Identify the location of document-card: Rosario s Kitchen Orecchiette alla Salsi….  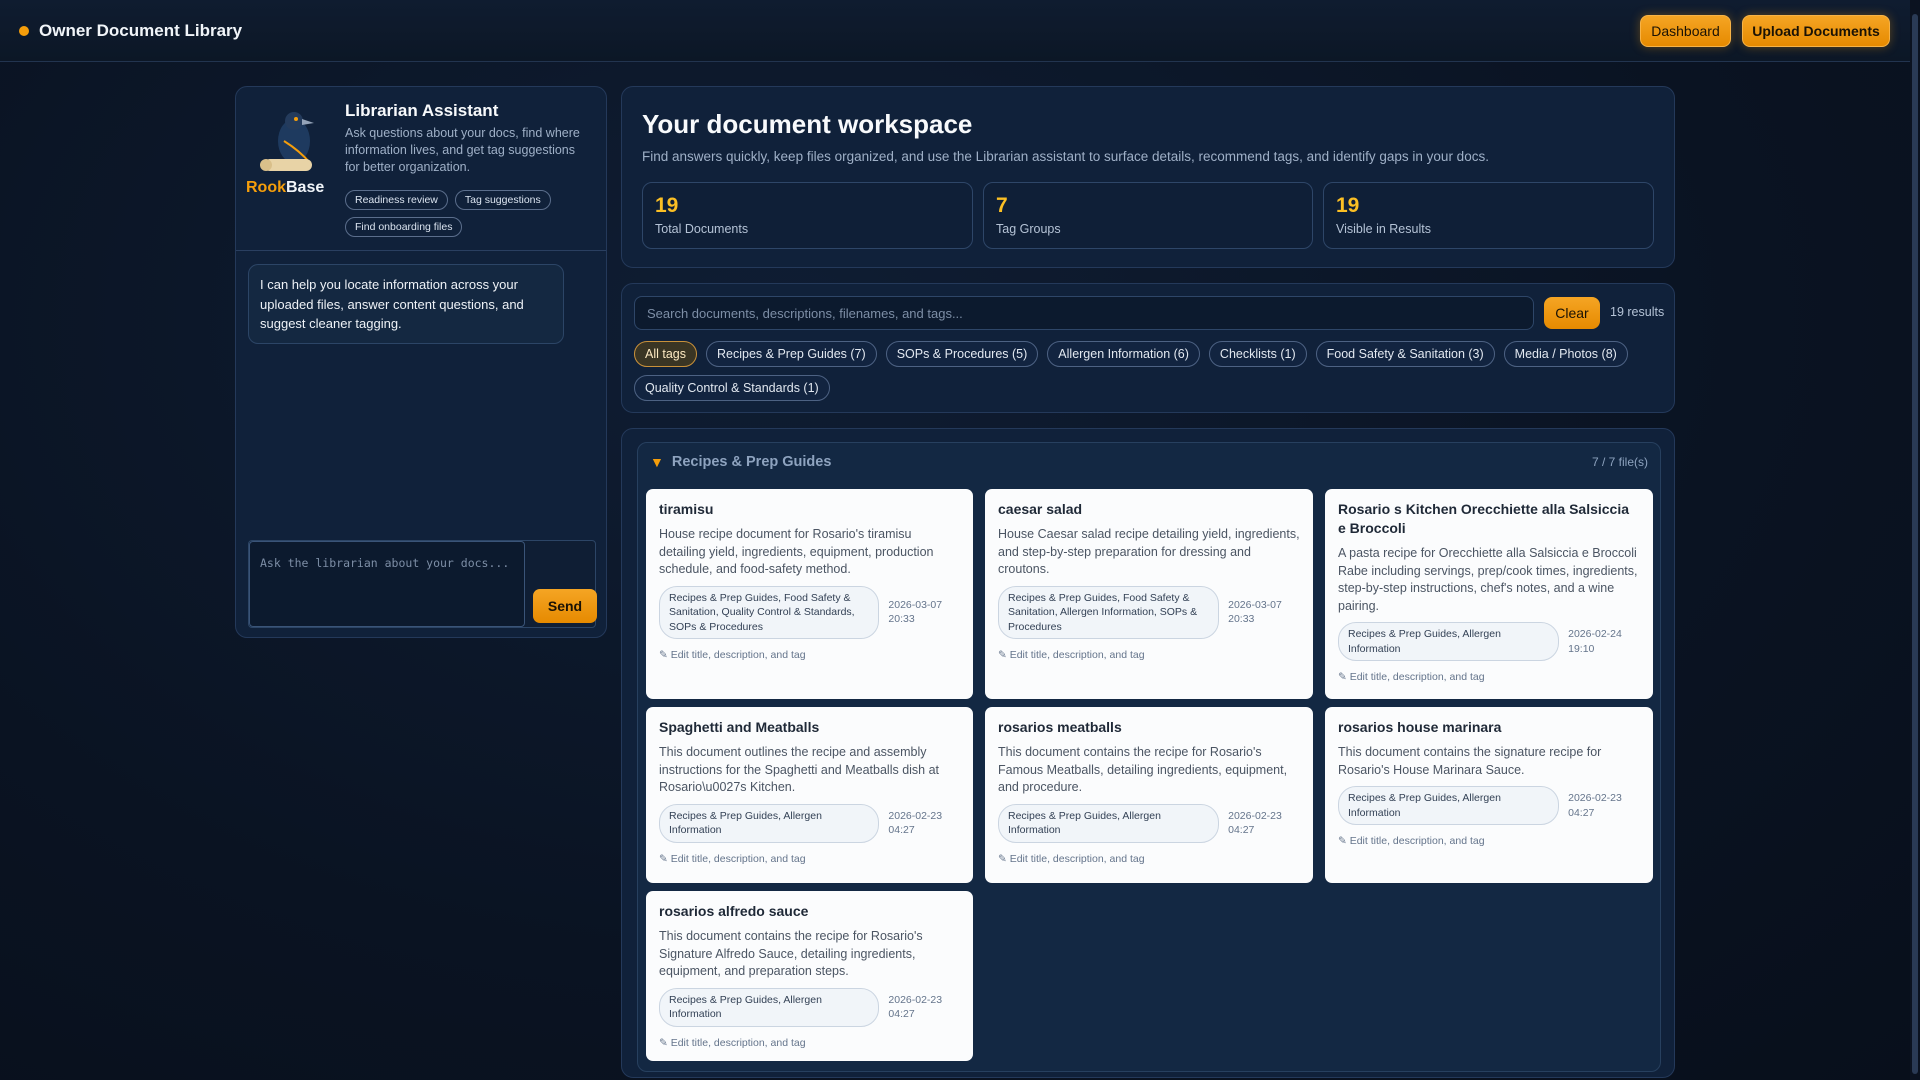
(1489, 594).